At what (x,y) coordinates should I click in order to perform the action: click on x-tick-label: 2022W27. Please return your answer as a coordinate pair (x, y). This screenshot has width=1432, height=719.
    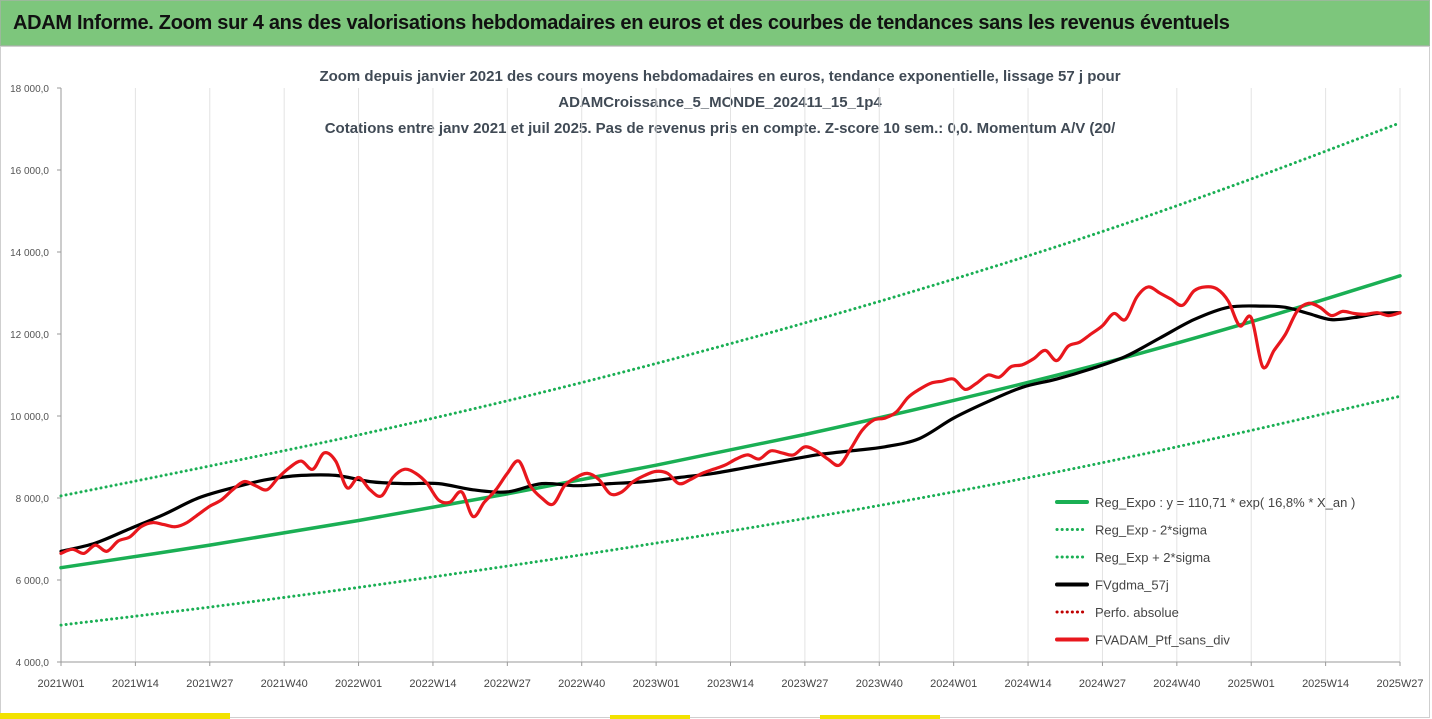
    Looking at the image, I should click on (507, 684).